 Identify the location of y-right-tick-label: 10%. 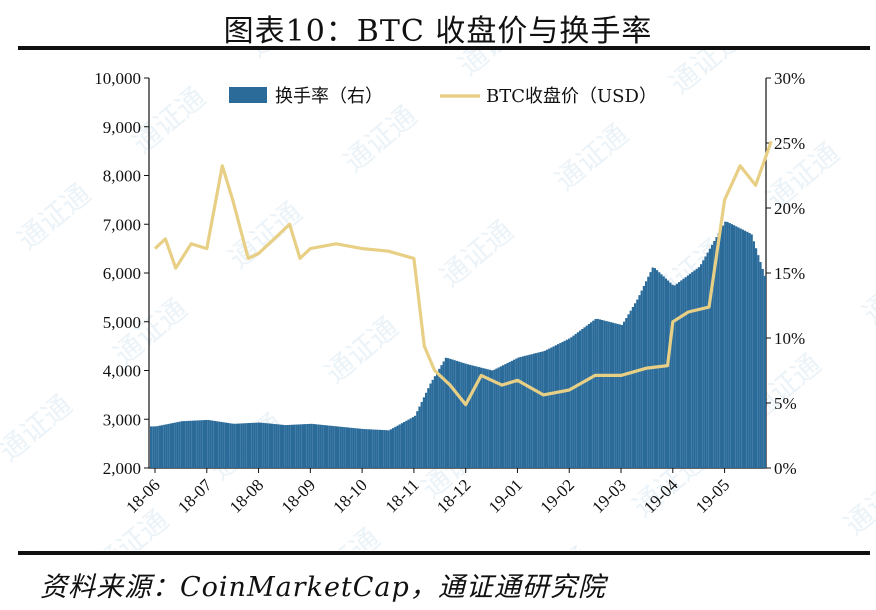
(789, 338).